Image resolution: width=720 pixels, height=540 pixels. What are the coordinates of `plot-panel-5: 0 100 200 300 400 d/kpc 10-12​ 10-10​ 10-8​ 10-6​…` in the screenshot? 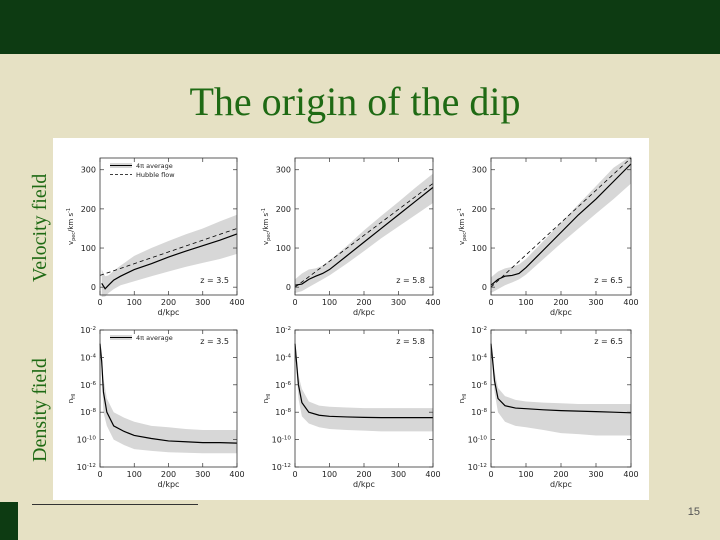 It's located at (351, 407).